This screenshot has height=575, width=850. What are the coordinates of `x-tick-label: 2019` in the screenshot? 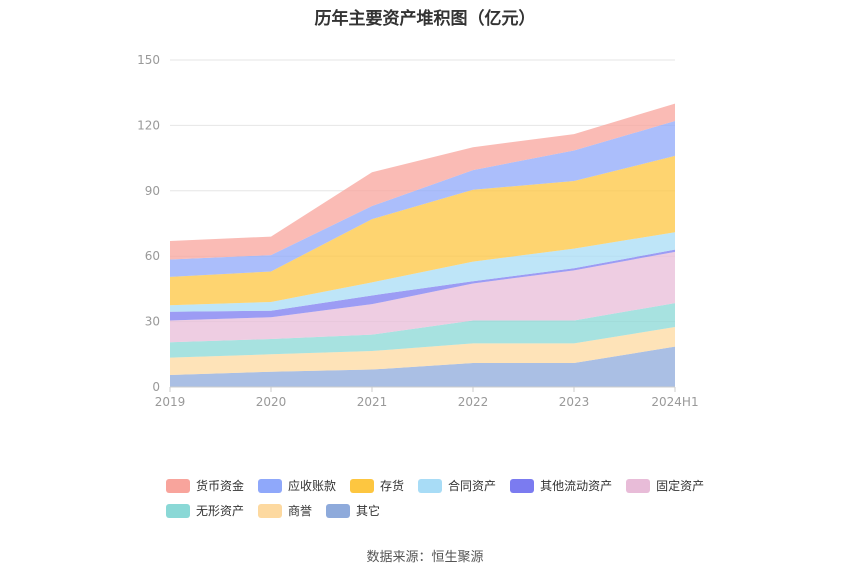 It's located at (170, 402).